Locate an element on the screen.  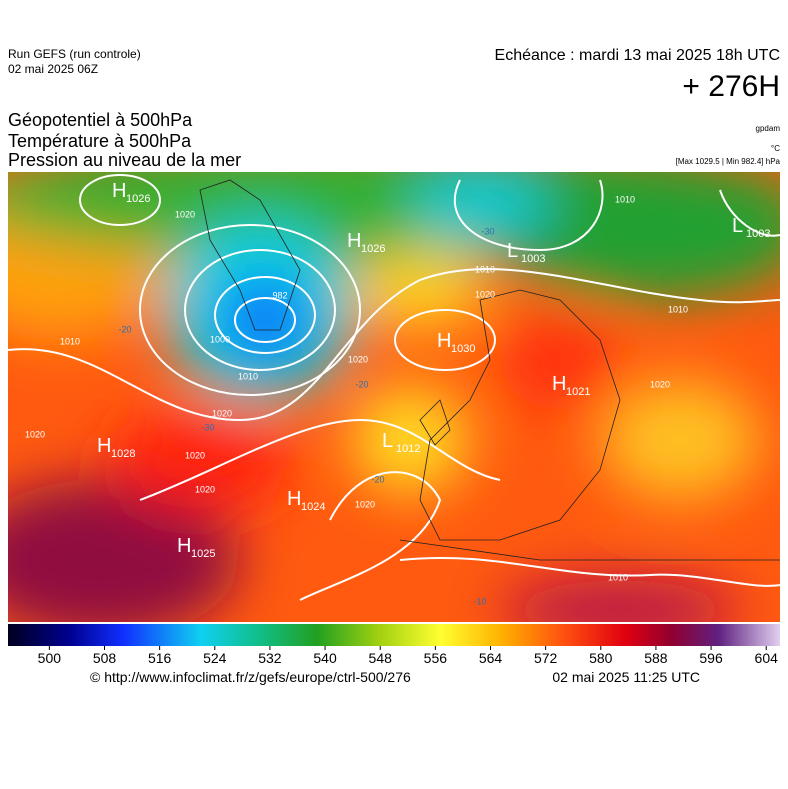
run-date: 02 mai 2025 06Z is located at coordinates (53, 69).